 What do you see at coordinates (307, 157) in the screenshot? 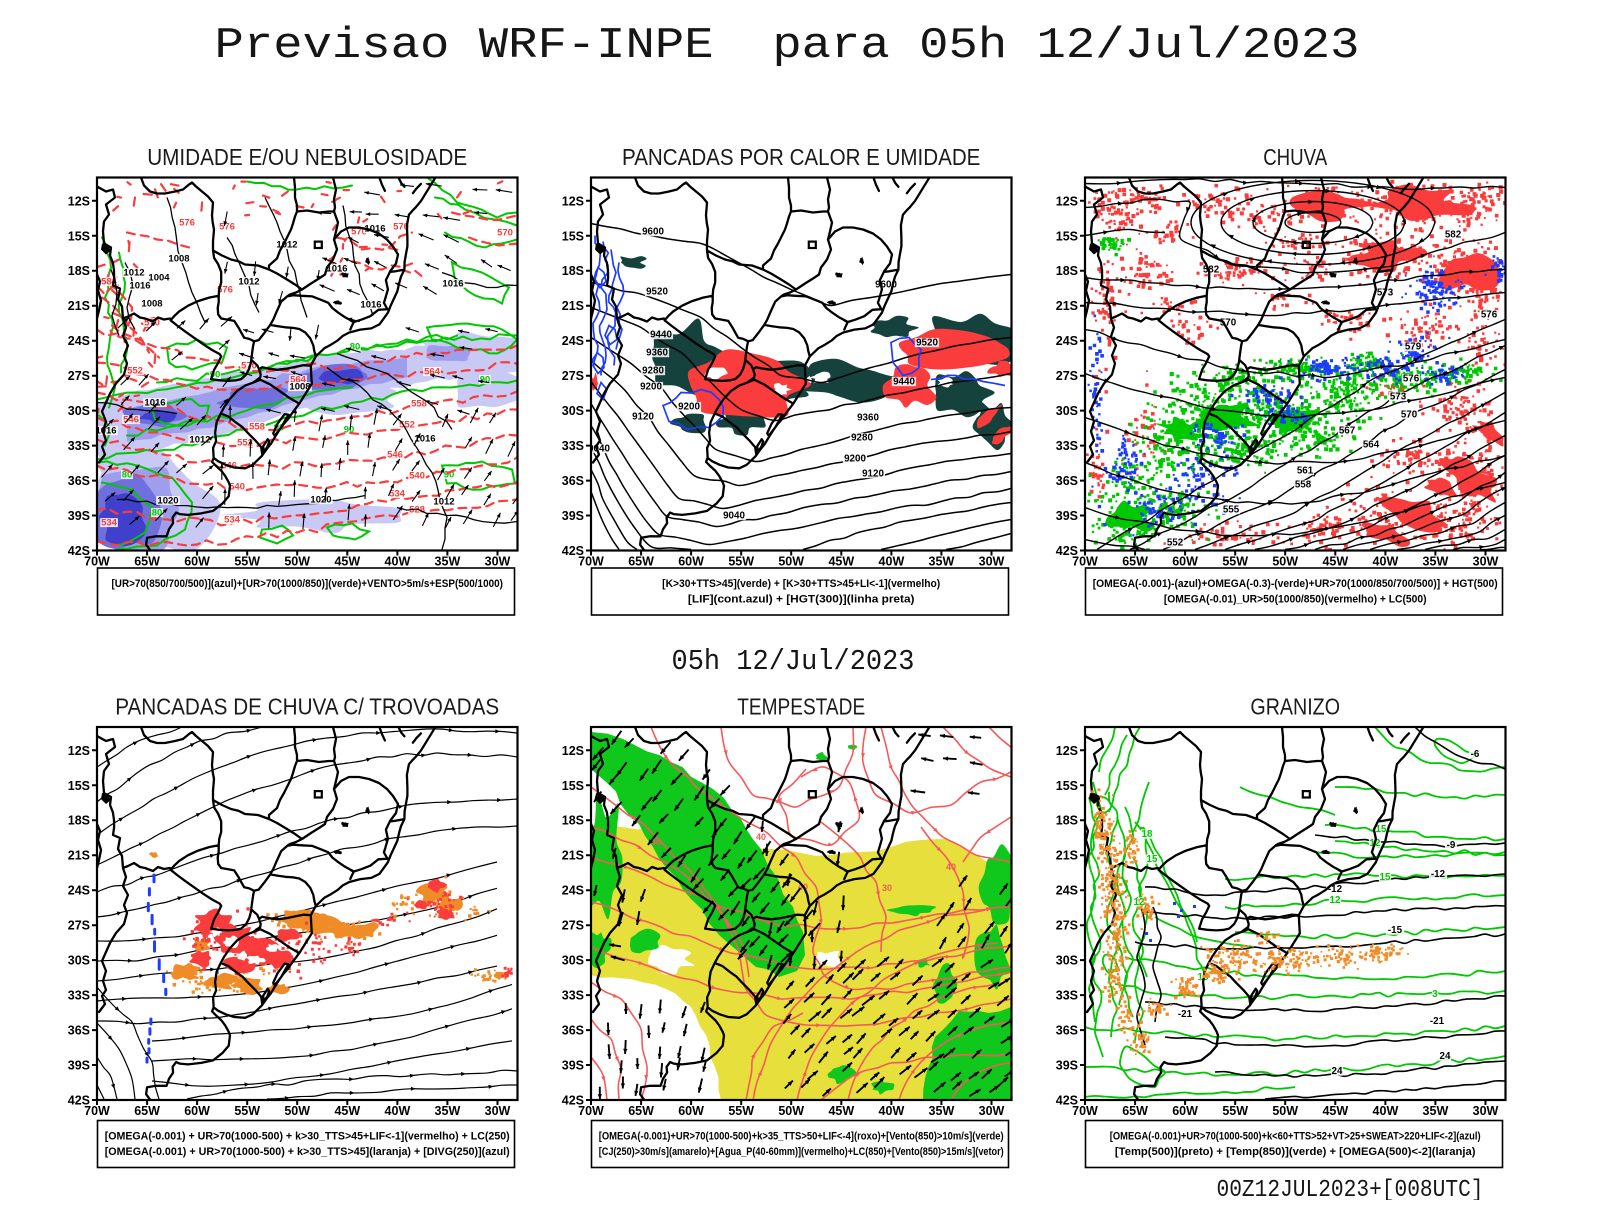
I see `svg-text: UMIDADE E/OU NEBULOSIDADE` at bounding box center [307, 157].